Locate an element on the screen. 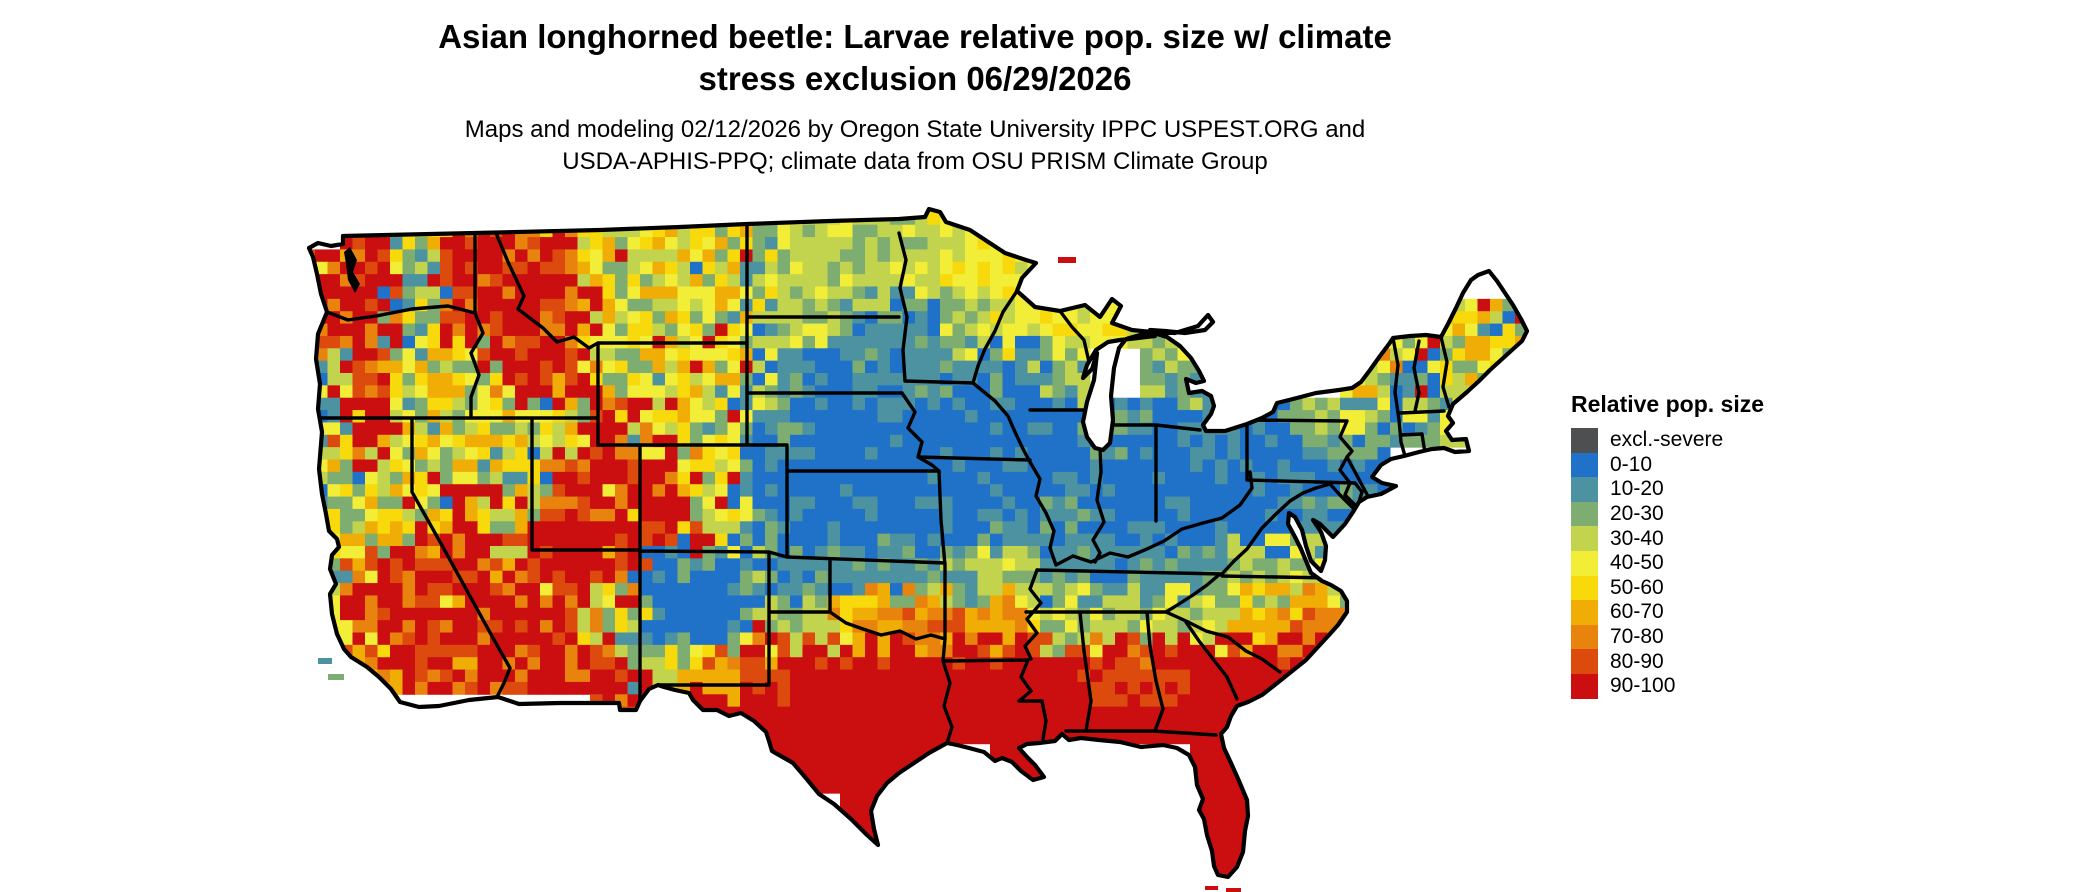 The height and width of the screenshot is (892, 2100). channel-island-teal is located at coordinates (325, 661).